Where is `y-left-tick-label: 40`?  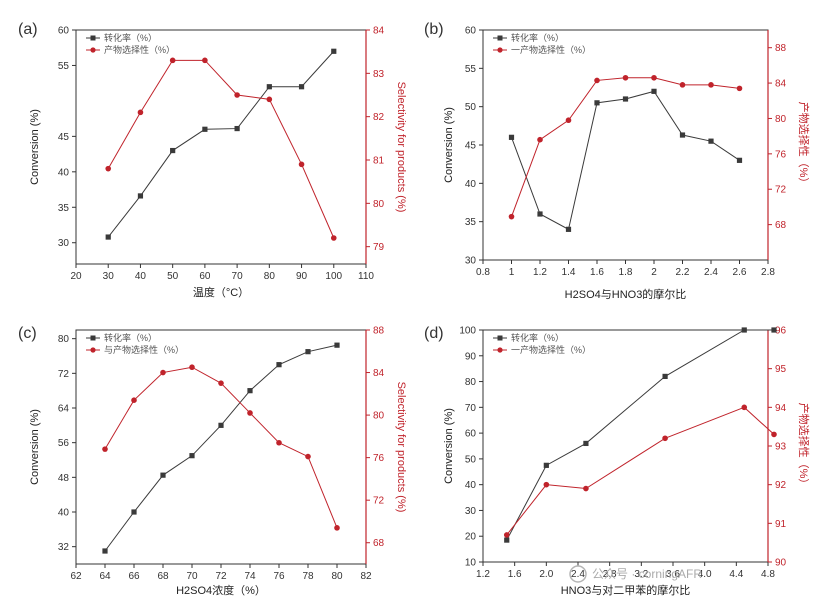
y-left-tick-label: 40 is located at coordinates (64, 172).